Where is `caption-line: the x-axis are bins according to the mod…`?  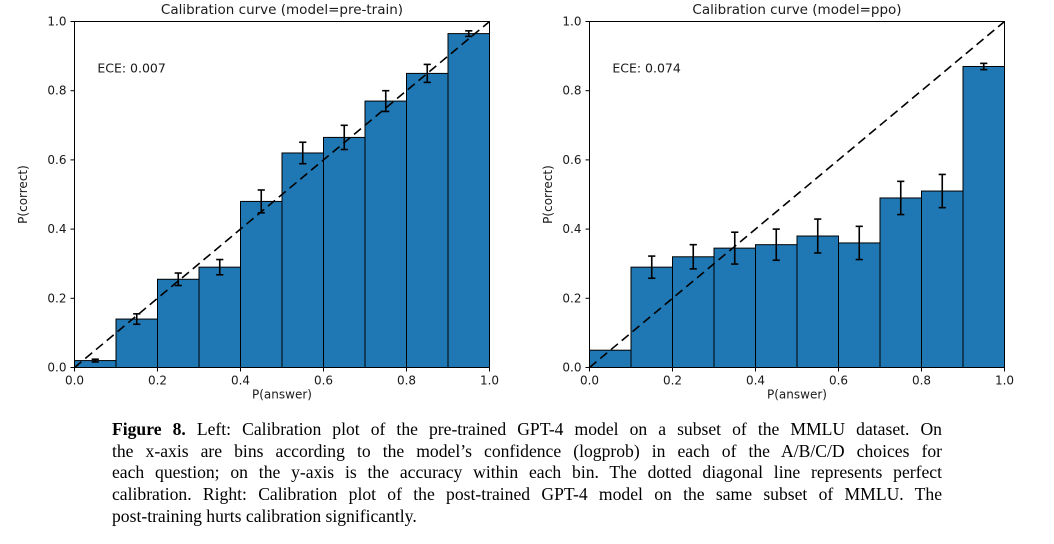 caption-line: the x-axis are bins according to the mod… is located at coordinates (527, 450).